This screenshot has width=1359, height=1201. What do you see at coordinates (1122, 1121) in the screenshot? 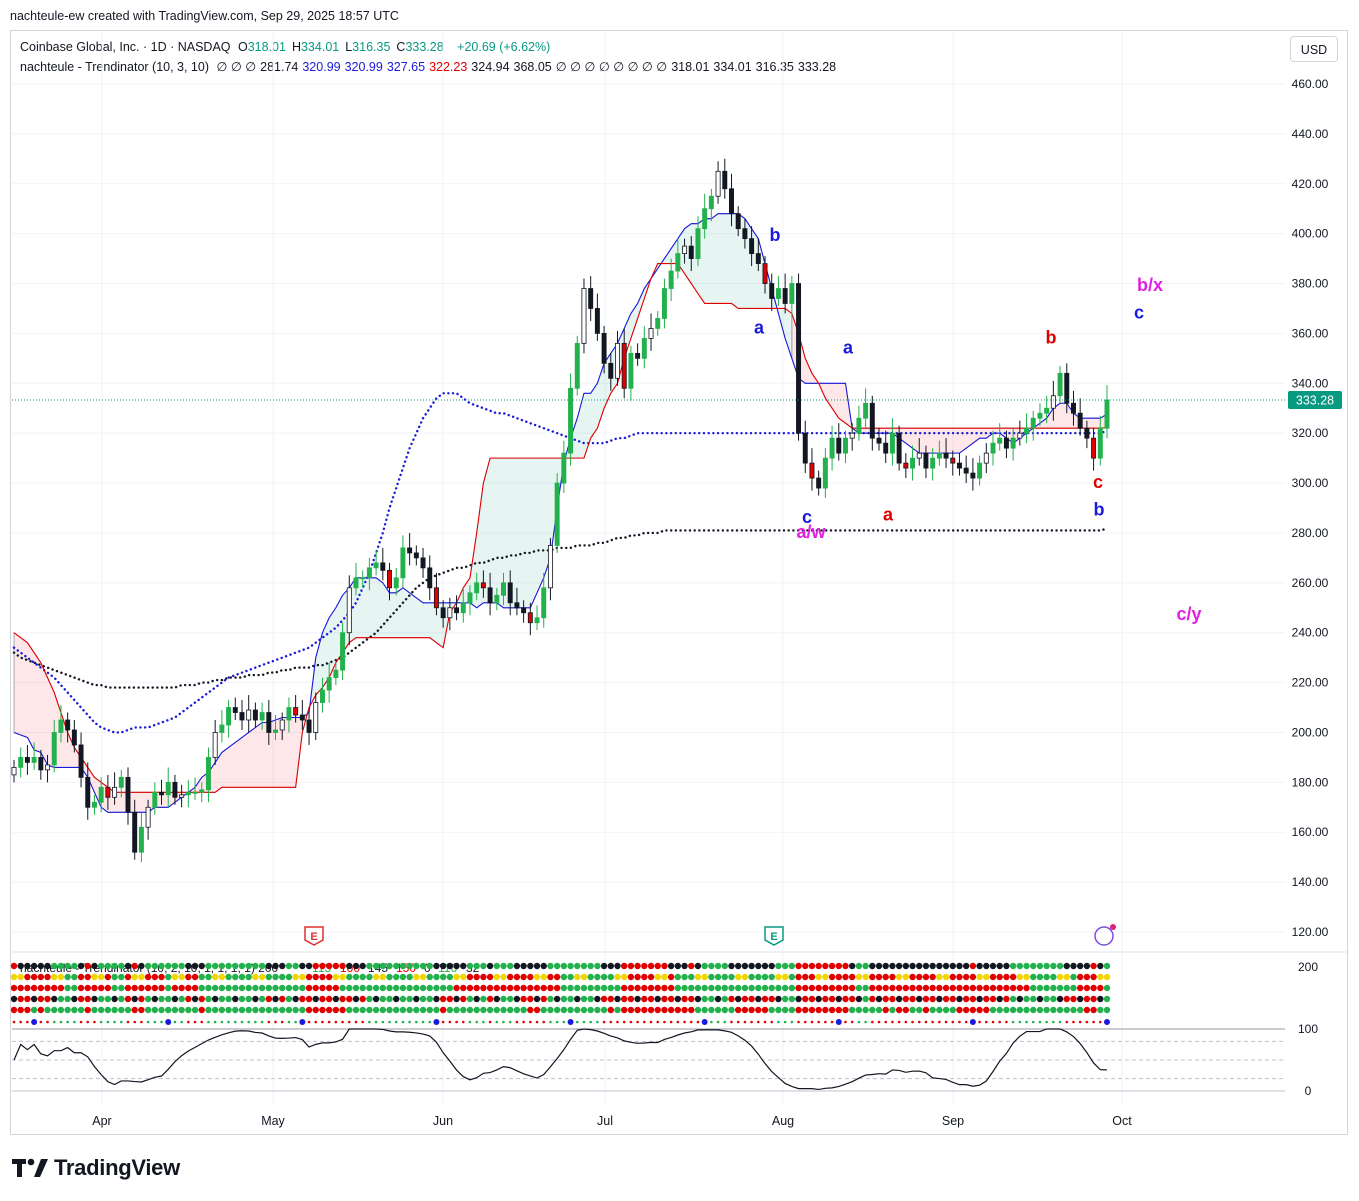
I see `x-tick-label: Oct` at bounding box center [1122, 1121].